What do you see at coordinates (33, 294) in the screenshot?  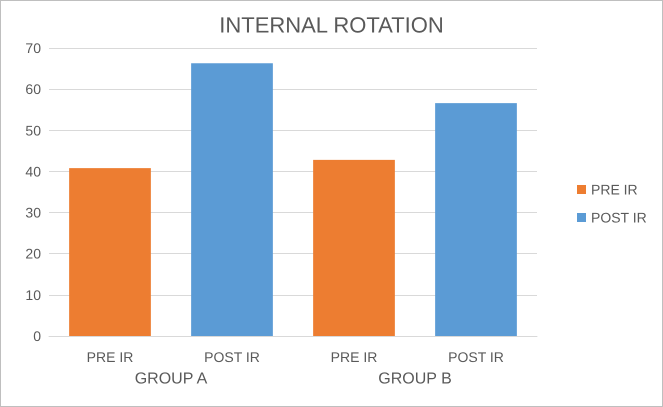 I see `y-tick-label: 10` at bounding box center [33, 294].